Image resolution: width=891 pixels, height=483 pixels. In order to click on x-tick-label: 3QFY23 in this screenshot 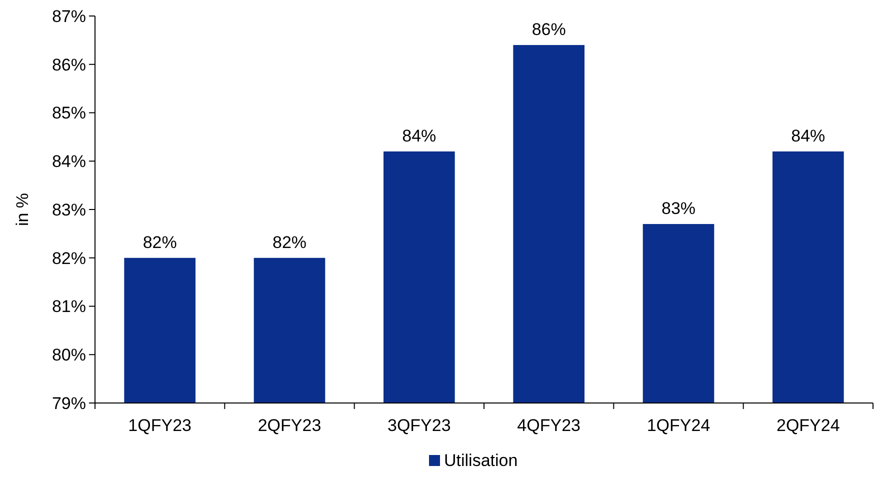, I will do `click(419, 425)`.